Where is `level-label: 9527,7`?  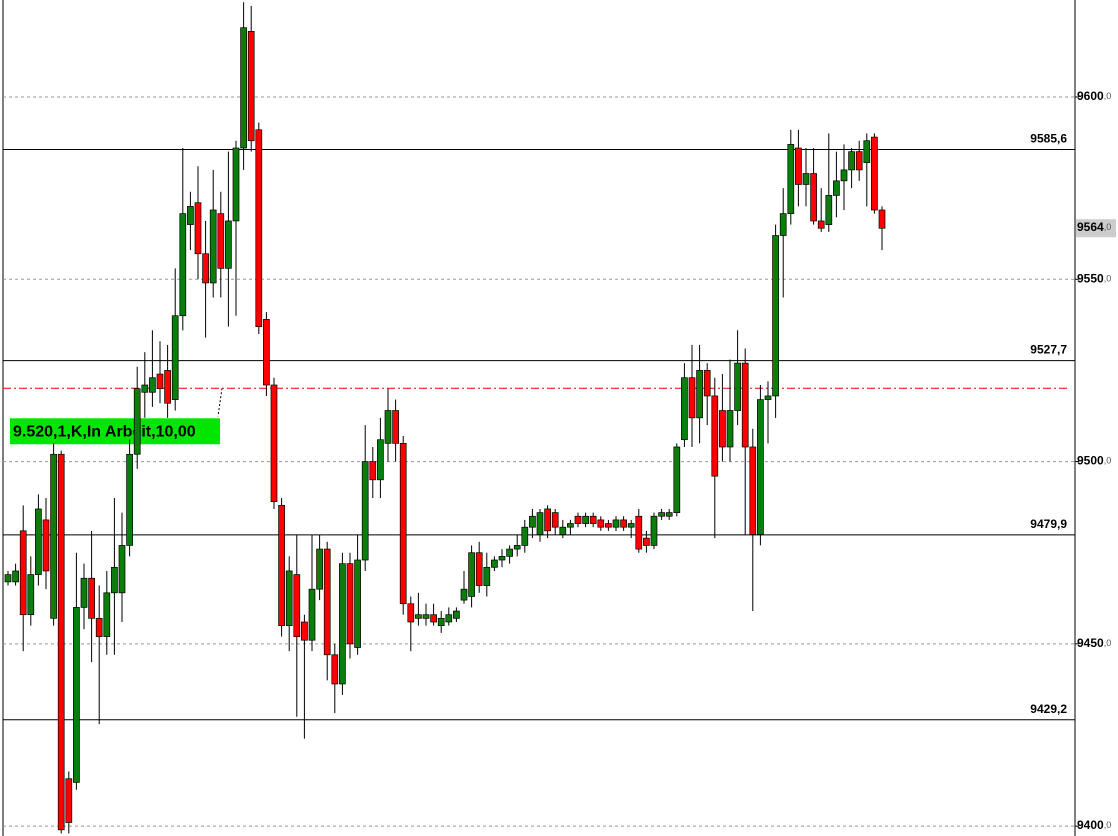 level-label: 9527,7 is located at coordinates (1048, 350).